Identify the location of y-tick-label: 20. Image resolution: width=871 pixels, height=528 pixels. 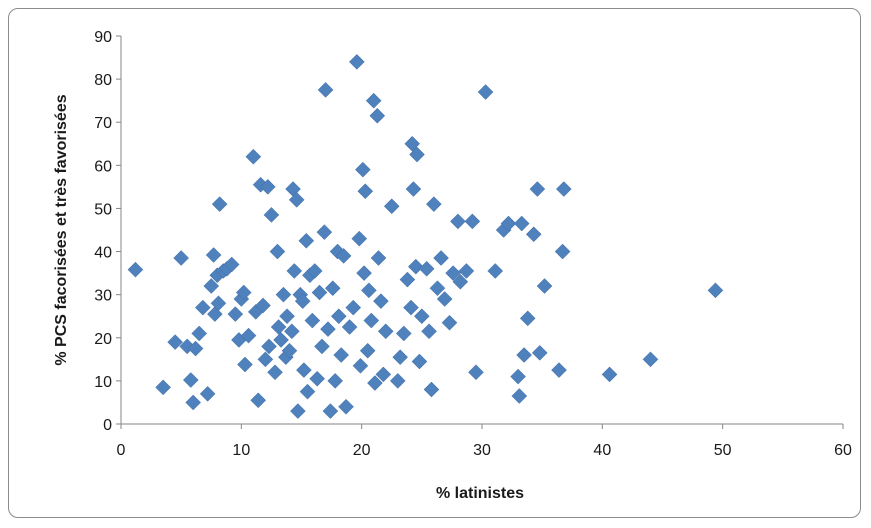
(103, 339).